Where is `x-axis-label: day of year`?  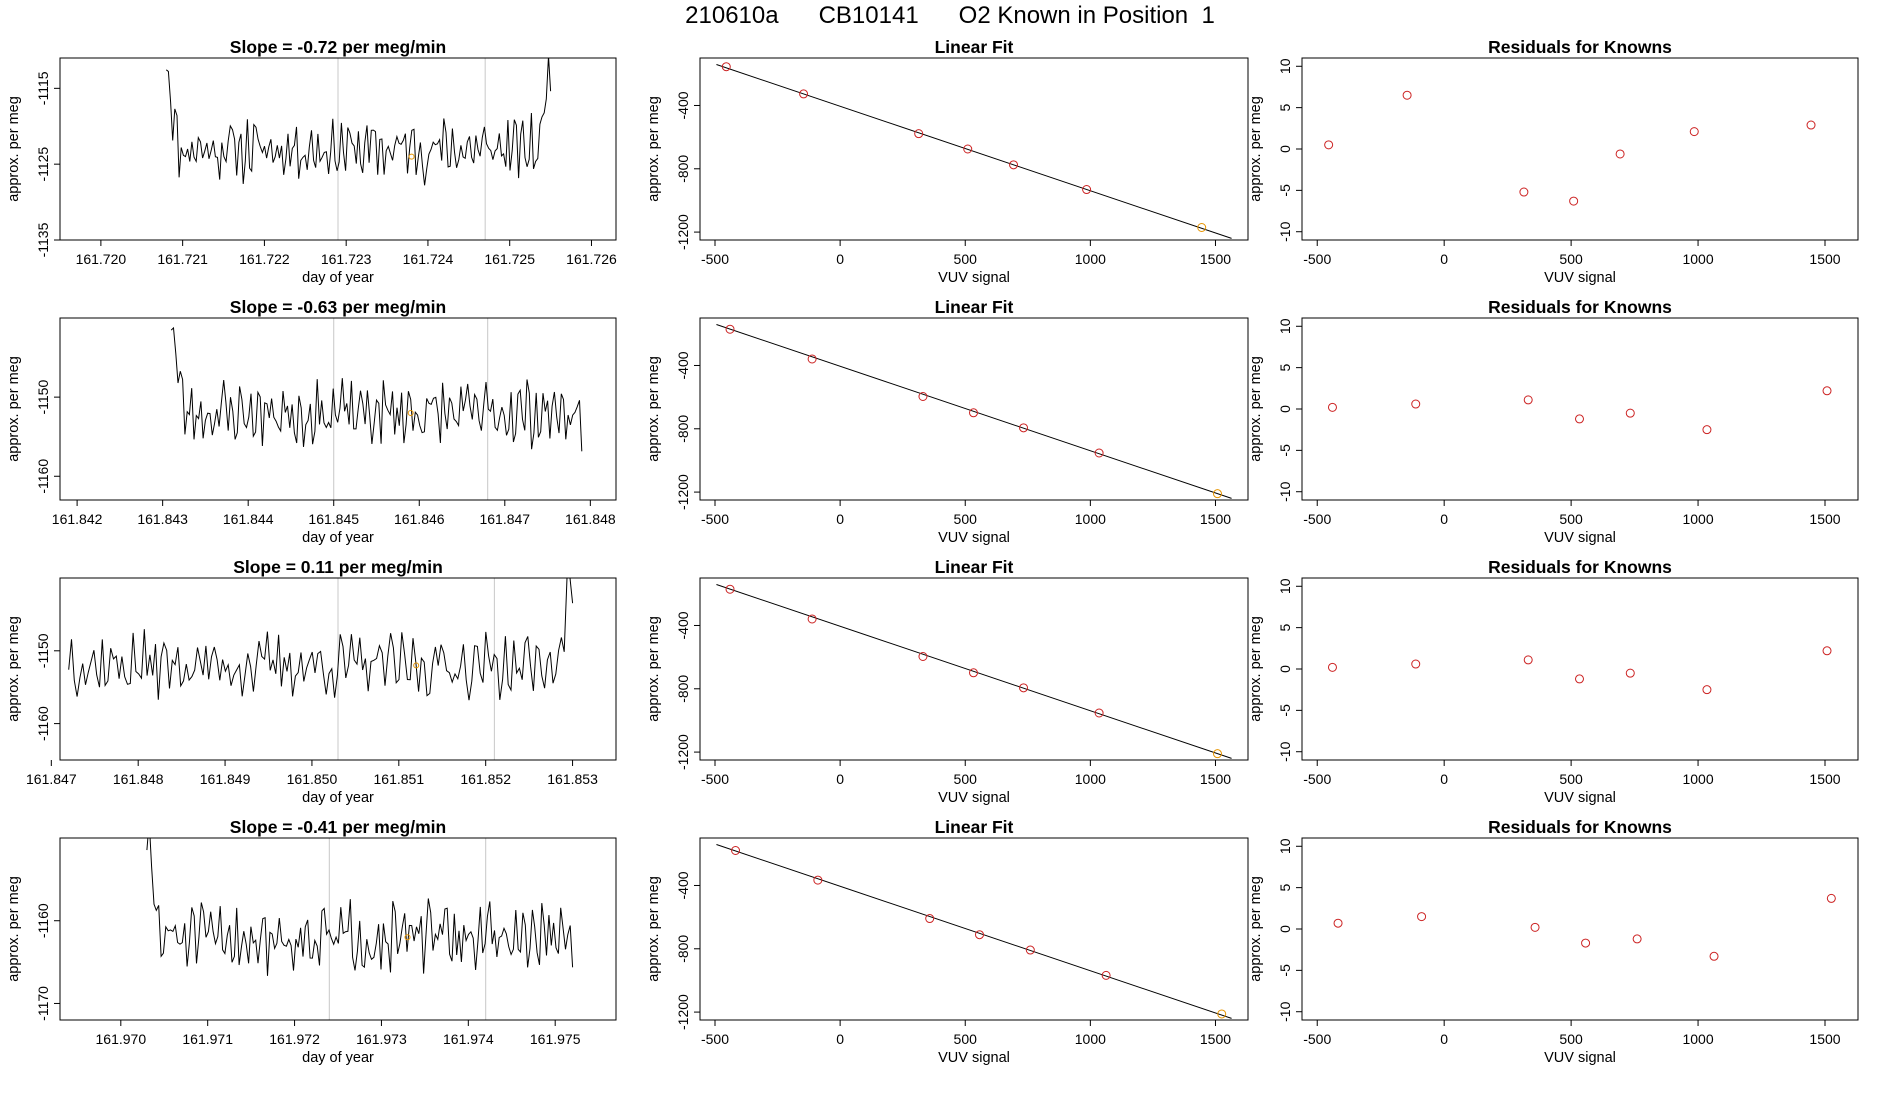
x-axis-label: day of year is located at coordinates (338, 278).